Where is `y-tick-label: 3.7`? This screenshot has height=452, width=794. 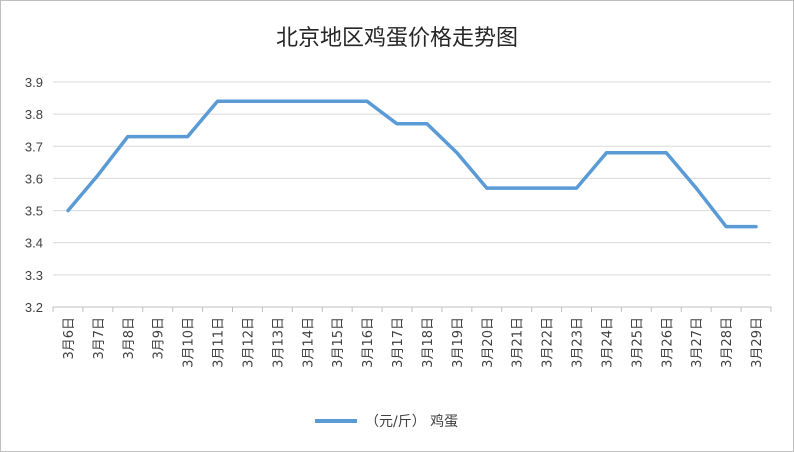 y-tick-label: 3.7 is located at coordinates (34, 146).